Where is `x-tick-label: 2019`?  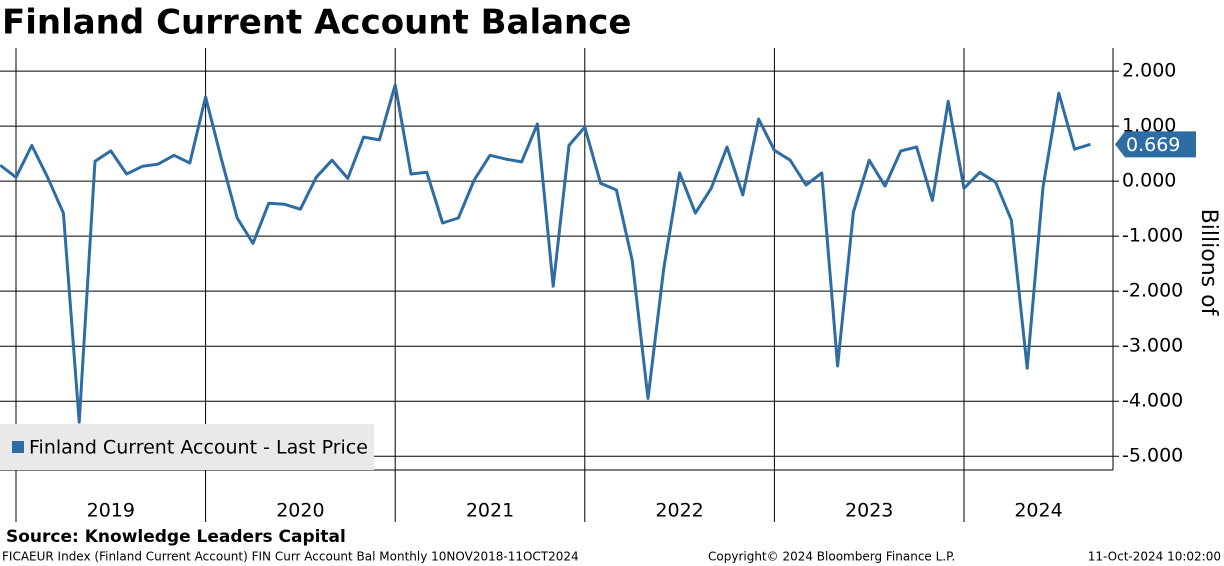 x-tick-label: 2019 is located at coordinates (111, 511).